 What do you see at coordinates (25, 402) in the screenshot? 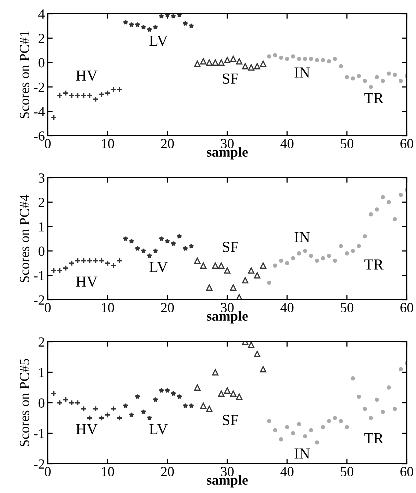
I see `y-axis-title: Scores on PC#5` at bounding box center [25, 402].